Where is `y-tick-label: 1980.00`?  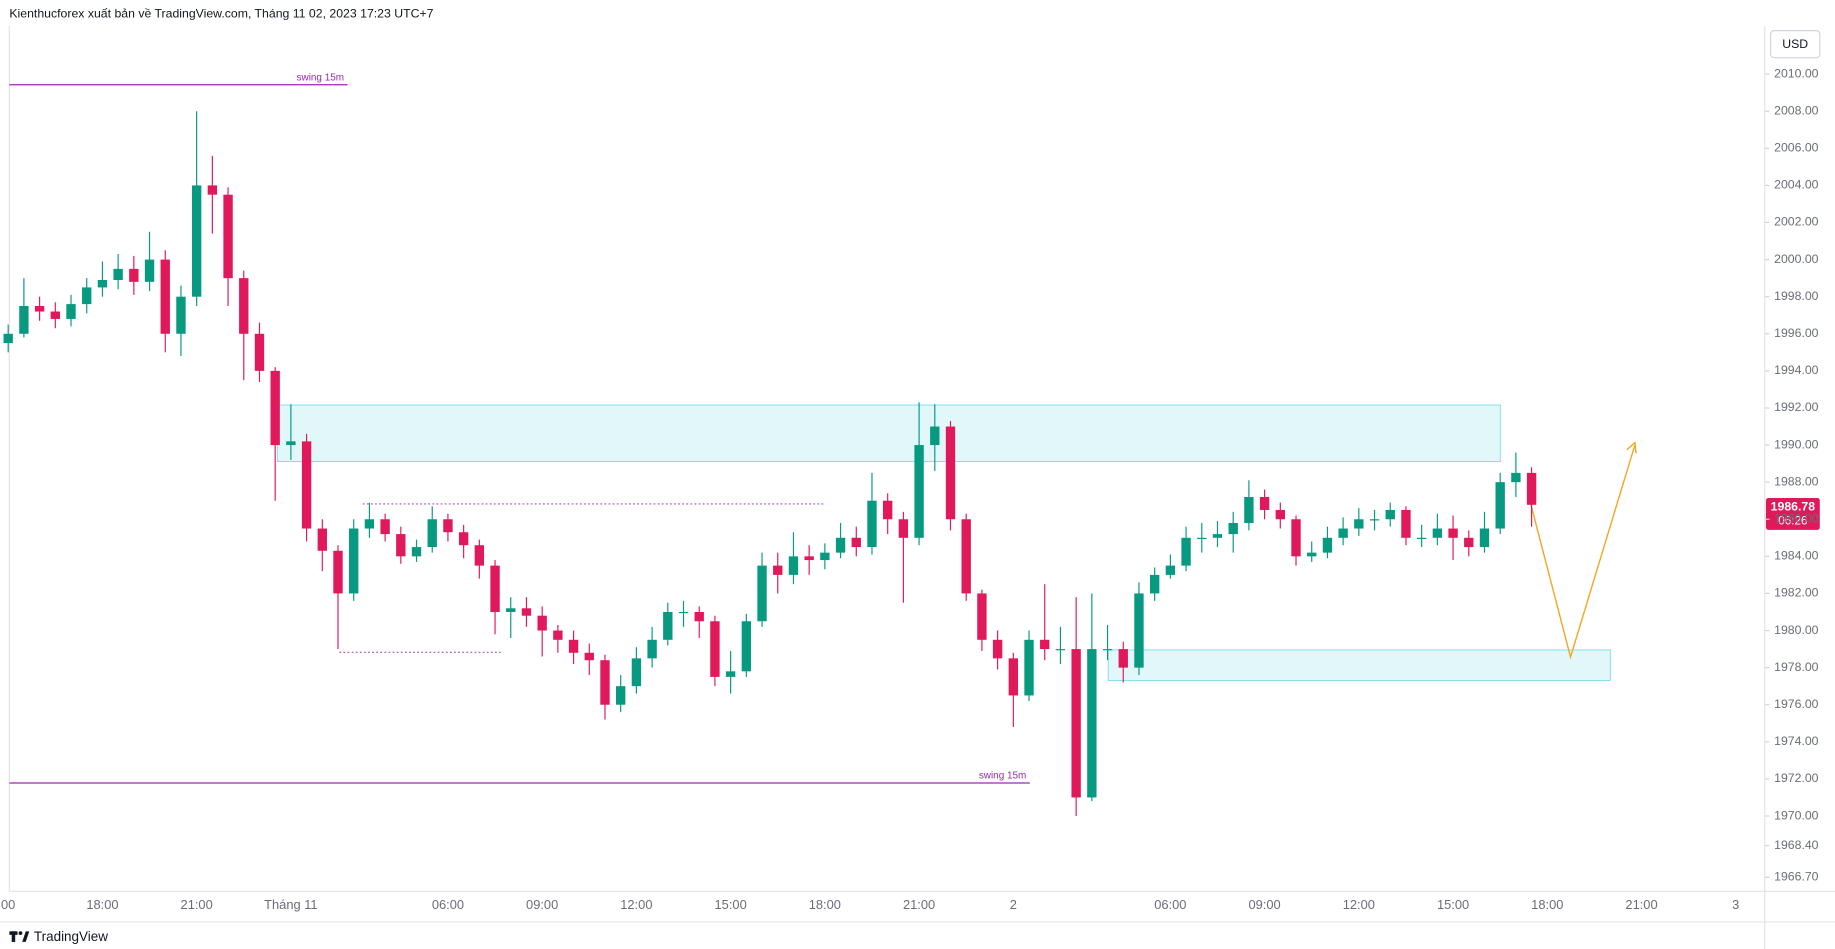
y-tick-label: 1980.00 is located at coordinates (1796, 630).